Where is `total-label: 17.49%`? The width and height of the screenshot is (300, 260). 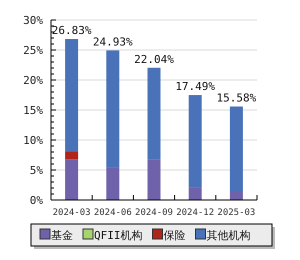 total-label: 17.49% is located at coordinates (195, 87).